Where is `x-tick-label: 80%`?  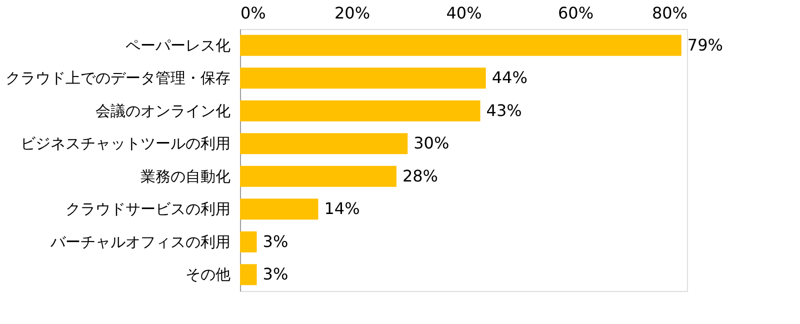 x-tick-label: 80% is located at coordinates (670, 13).